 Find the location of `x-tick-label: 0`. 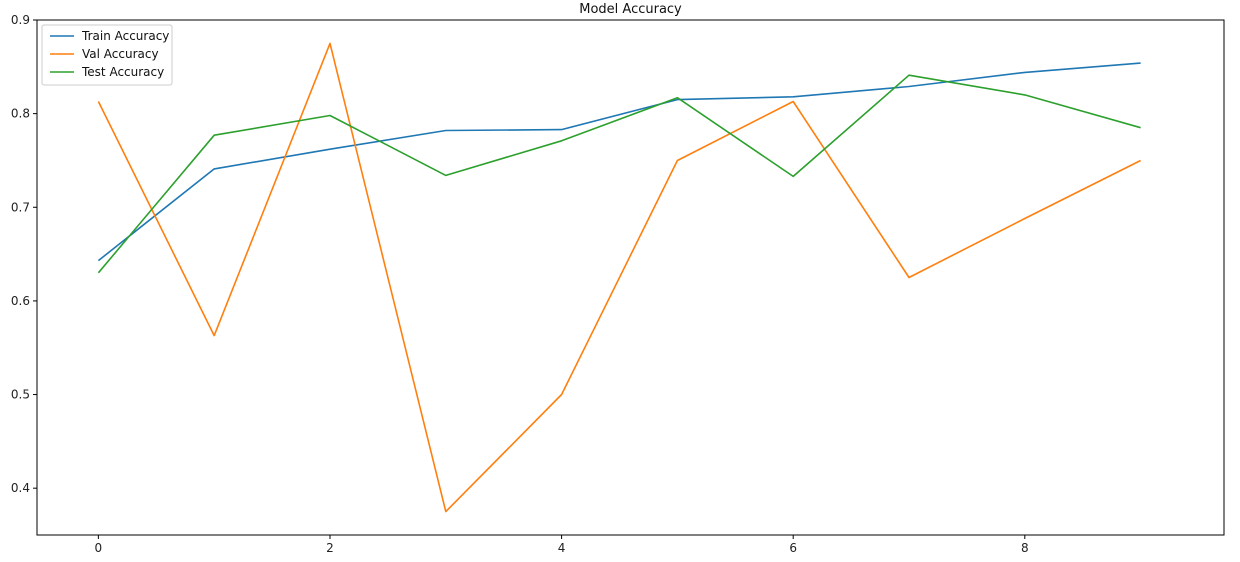

x-tick-label: 0 is located at coordinates (99, 548).